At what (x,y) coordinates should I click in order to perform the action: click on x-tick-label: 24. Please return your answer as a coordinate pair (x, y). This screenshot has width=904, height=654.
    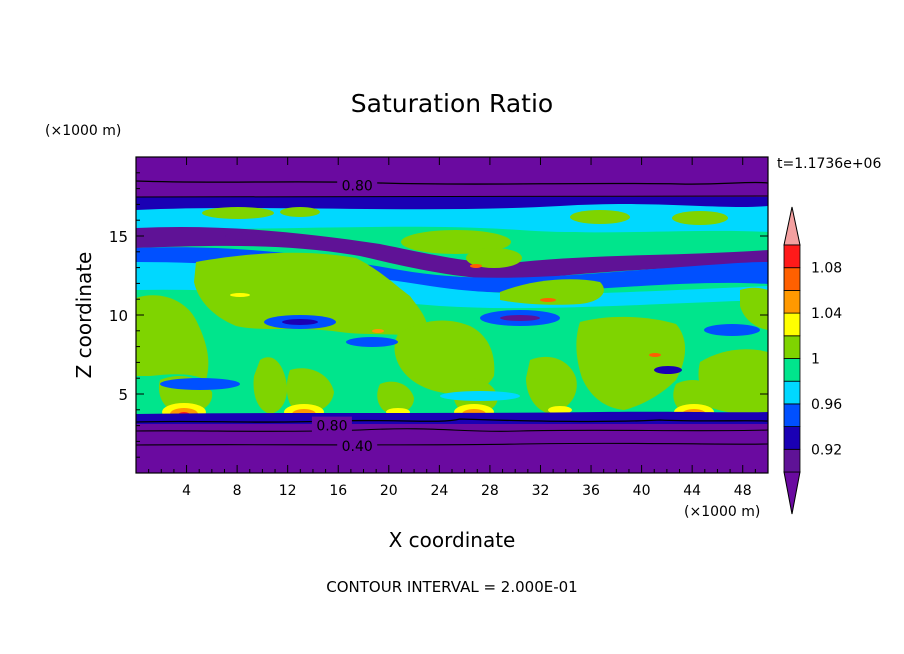
    Looking at the image, I should click on (439, 491).